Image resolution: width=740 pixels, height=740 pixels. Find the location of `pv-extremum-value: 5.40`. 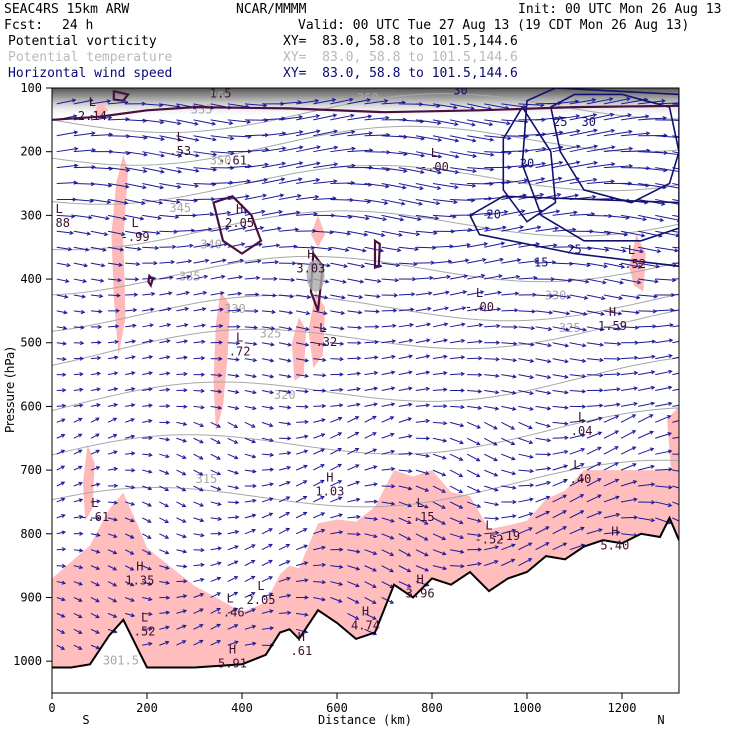

pv-extremum-value: 5.40 is located at coordinates (614, 546).